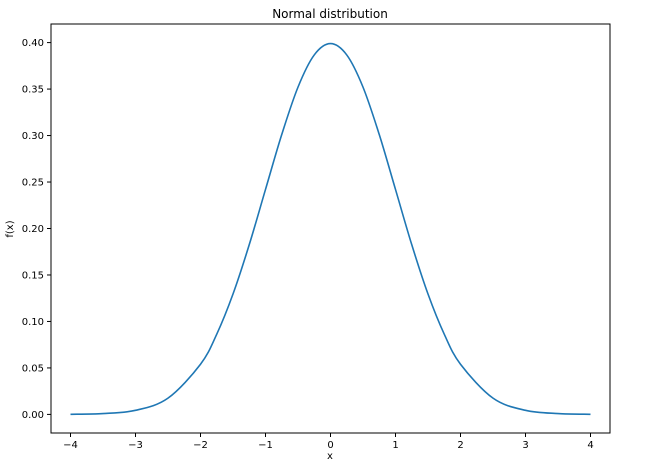  I want to click on y-tick-label: 0.40, so click(33, 43).